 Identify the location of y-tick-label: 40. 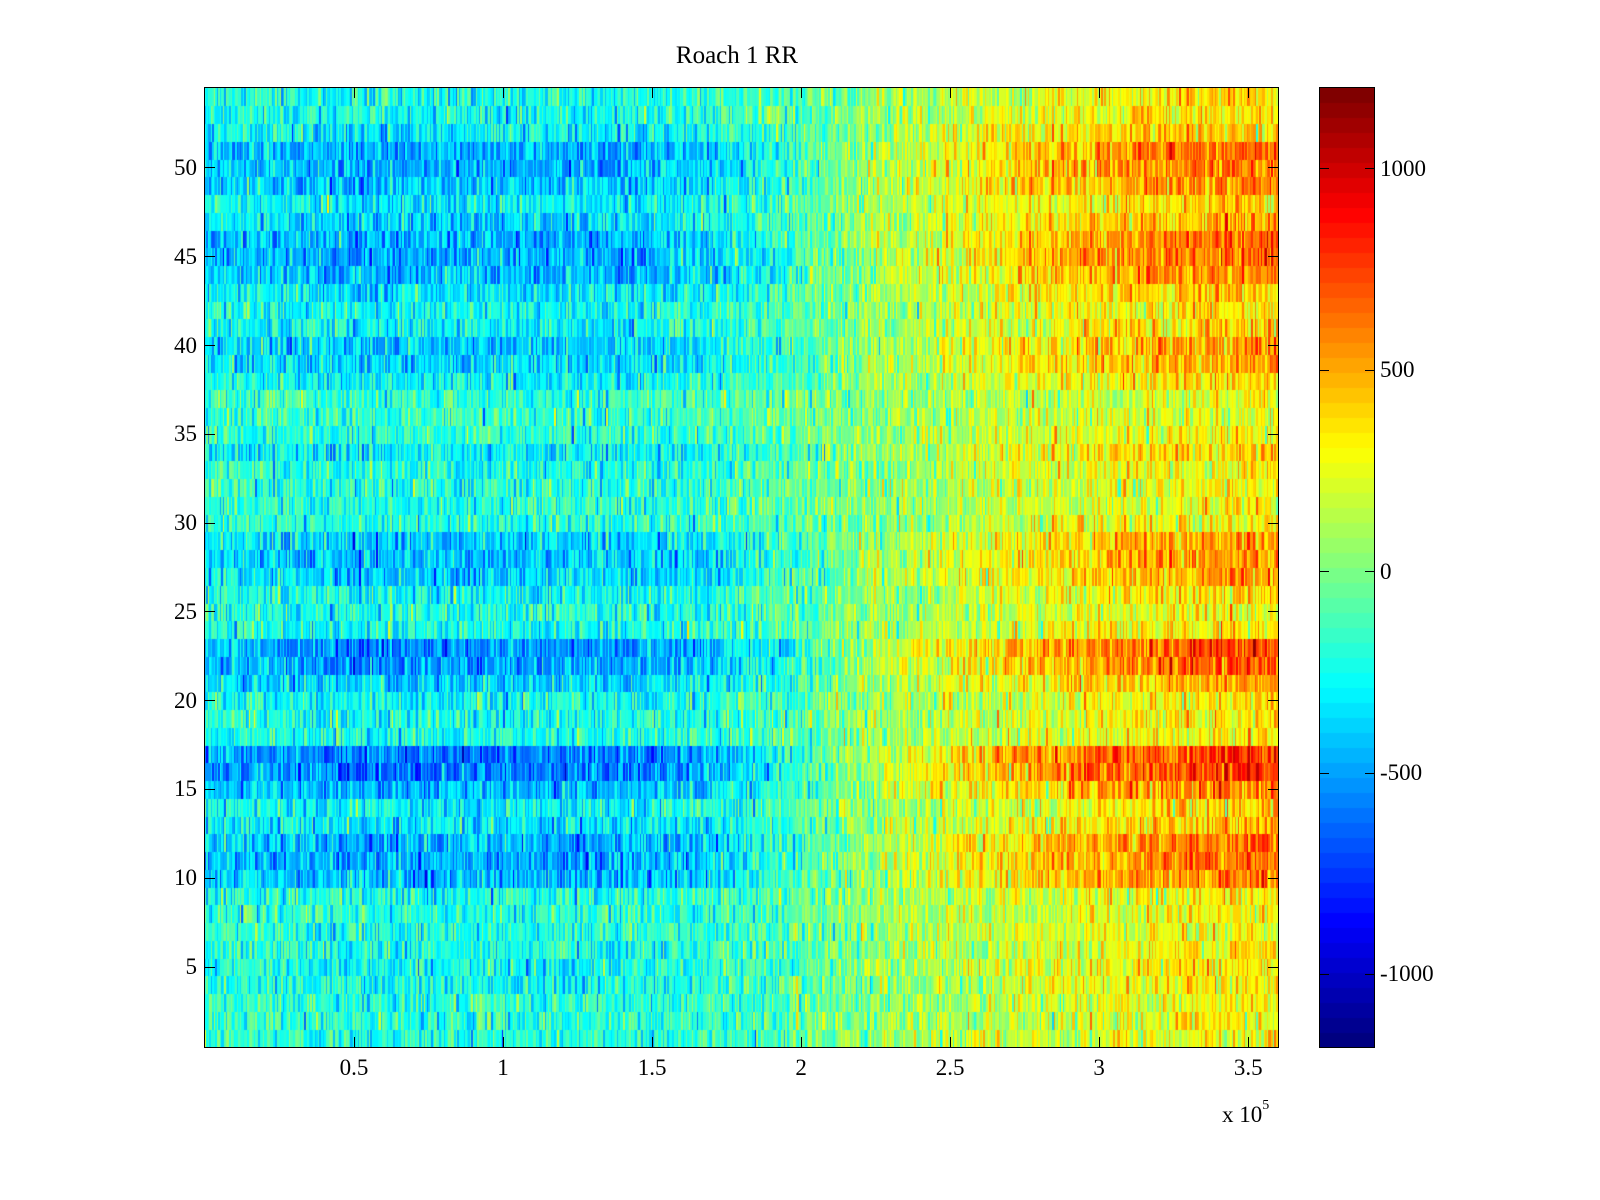
(185, 345).